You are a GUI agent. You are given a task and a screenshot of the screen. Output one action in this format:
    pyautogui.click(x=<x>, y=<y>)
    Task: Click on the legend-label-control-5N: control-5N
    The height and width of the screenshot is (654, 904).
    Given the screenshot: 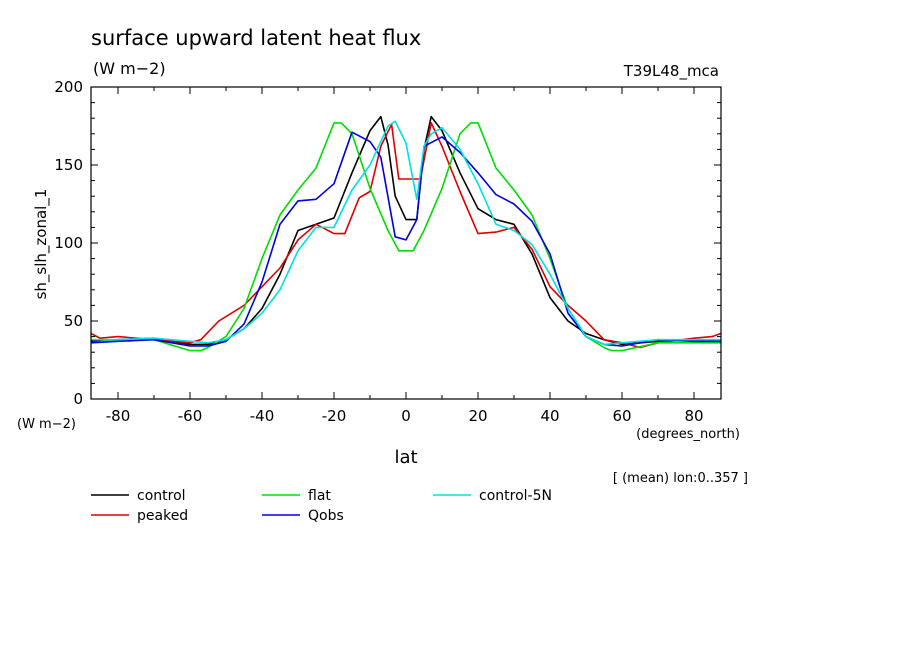 What is the action you would take?
    pyautogui.click(x=515, y=496)
    